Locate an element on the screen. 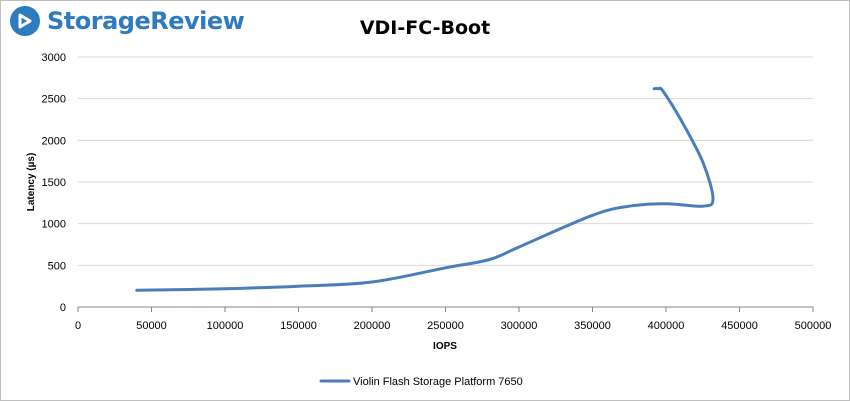  x-axis-title: IOPS is located at coordinates (445, 346).